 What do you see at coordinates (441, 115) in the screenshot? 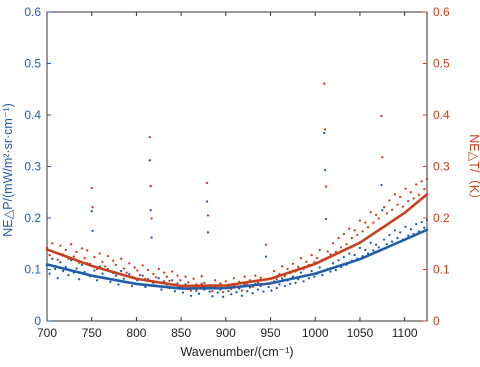
I see `y-tick-label-right: 0.4` at bounding box center [441, 115].